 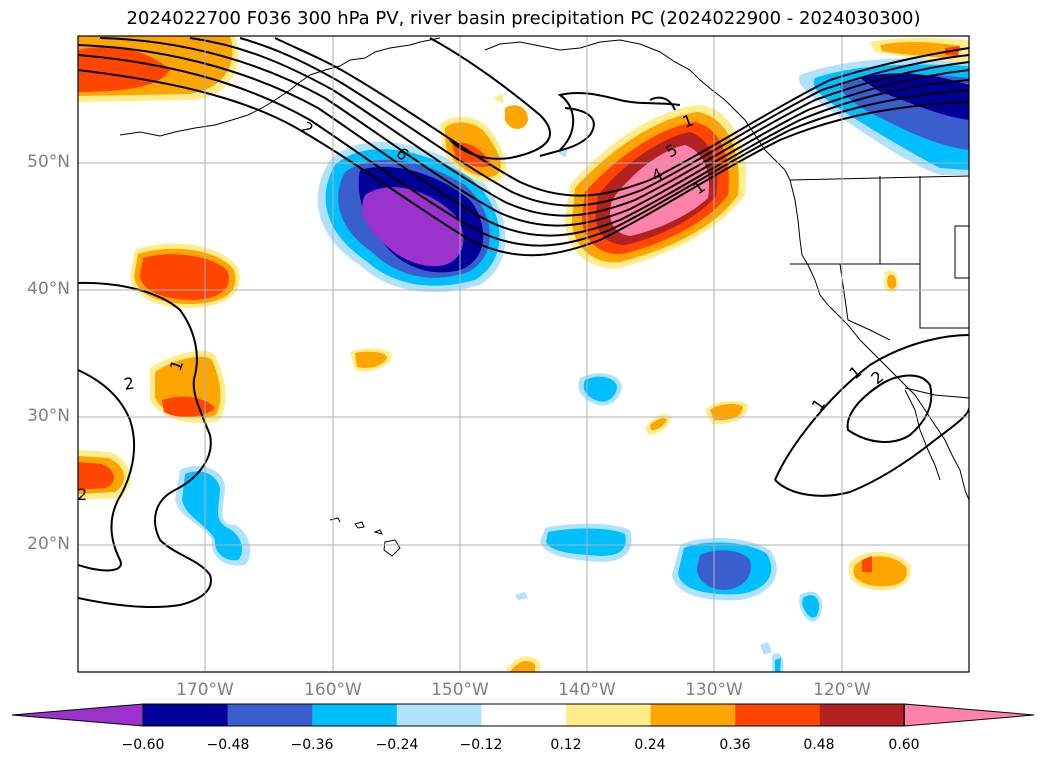 What do you see at coordinates (48, 162) in the screenshot?
I see `lat-label: 50°N` at bounding box center [48, 162].